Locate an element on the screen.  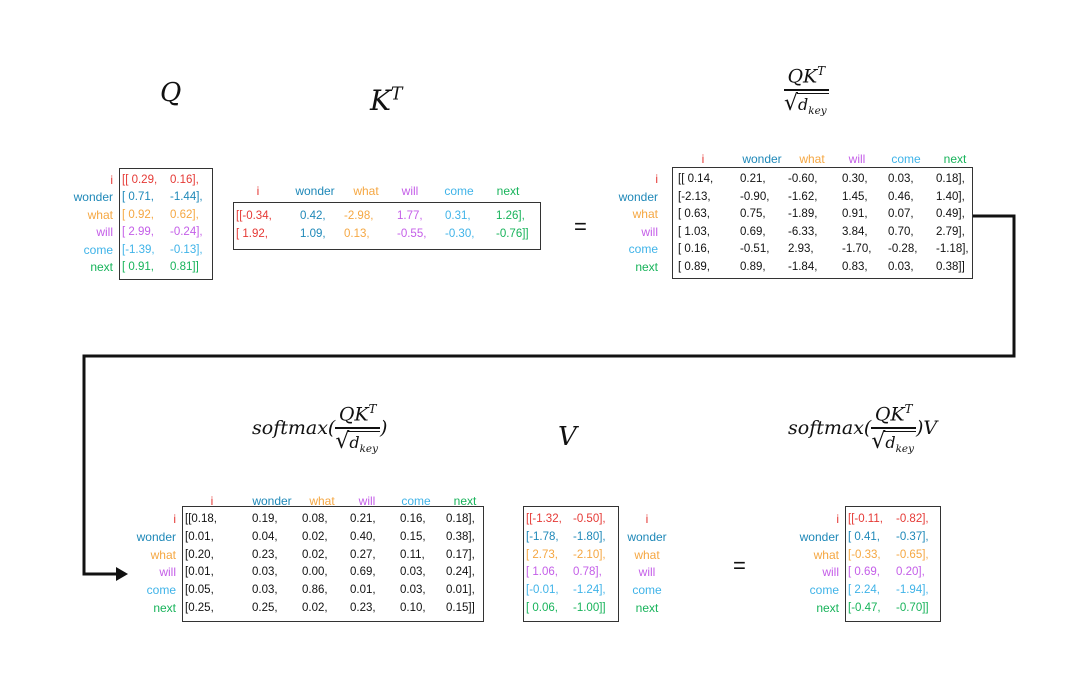
matrix-cell: -1.80], is located at coordinates (589, 536).